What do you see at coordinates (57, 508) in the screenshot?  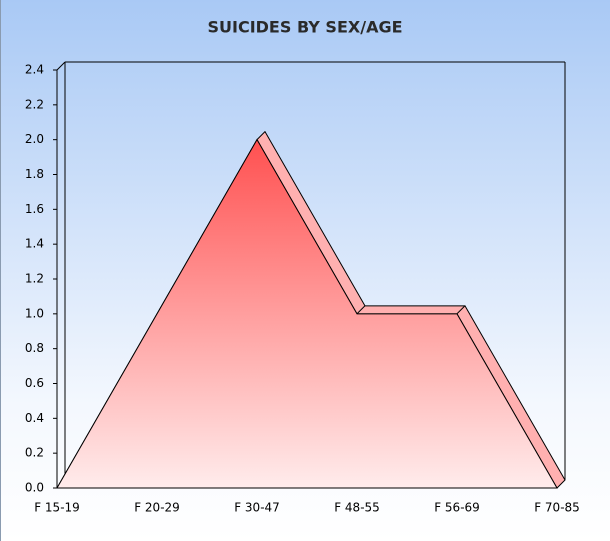 I see `x-tick-label: F 15-19` at bounding box center [57, 508].